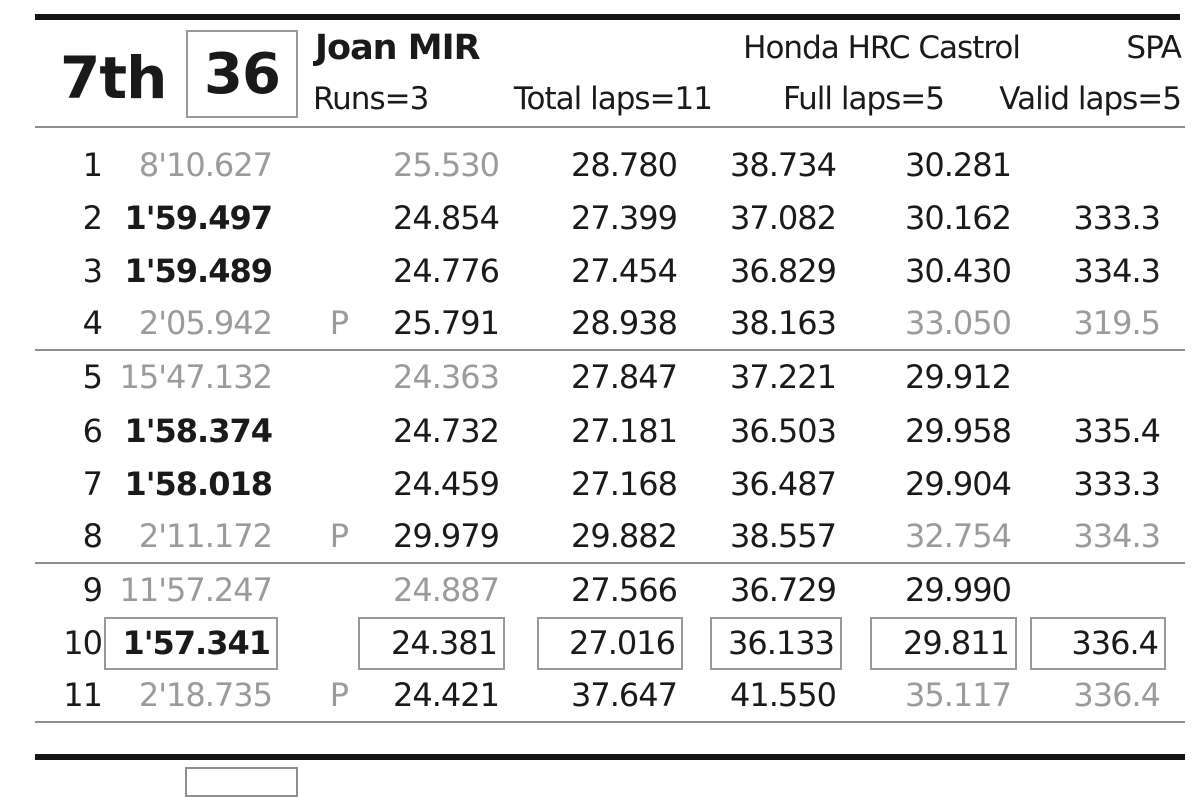  What do you see at coordinates (783, 535) in the screenshot?
I see `sector-3: 38.557` at bounding box center [783, 535].